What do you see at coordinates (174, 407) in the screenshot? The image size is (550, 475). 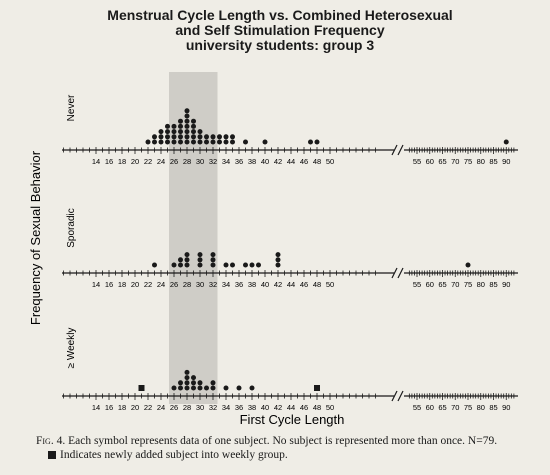 I see `x-tick-label: 26` at bounding box center [174, 407].